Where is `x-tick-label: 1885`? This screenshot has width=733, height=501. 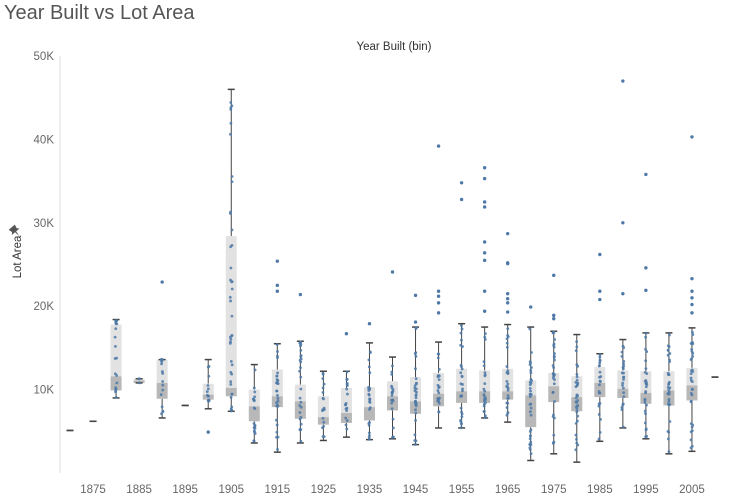
x-tick-label: 1885 is located at coordinates (139, 490).